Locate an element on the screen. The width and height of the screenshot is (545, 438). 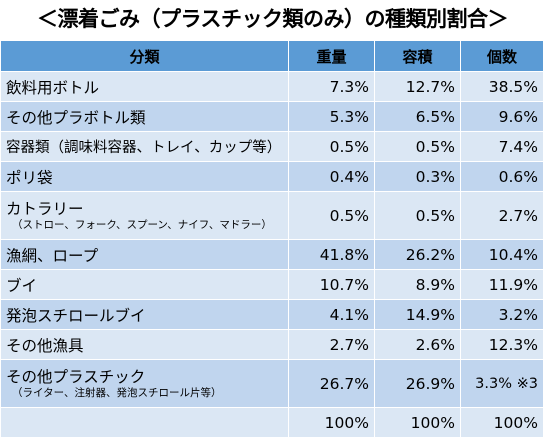
row-weight: 26.7% is located at coordinates (331, 383).